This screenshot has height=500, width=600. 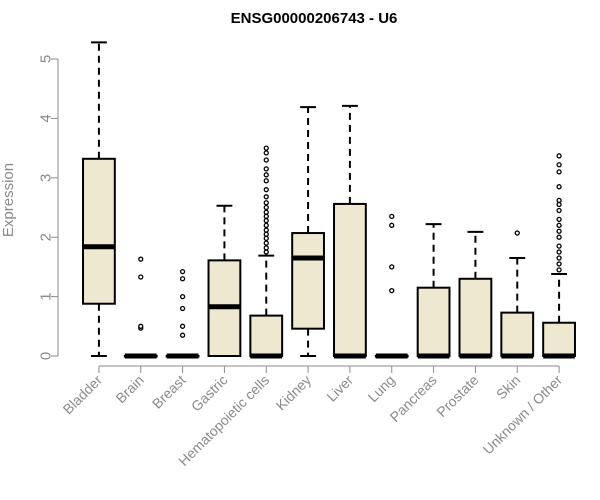 What do you see at coordinates (182, 314) in the screenshot?
I see `box-breast` at bounding box center [182, 314].